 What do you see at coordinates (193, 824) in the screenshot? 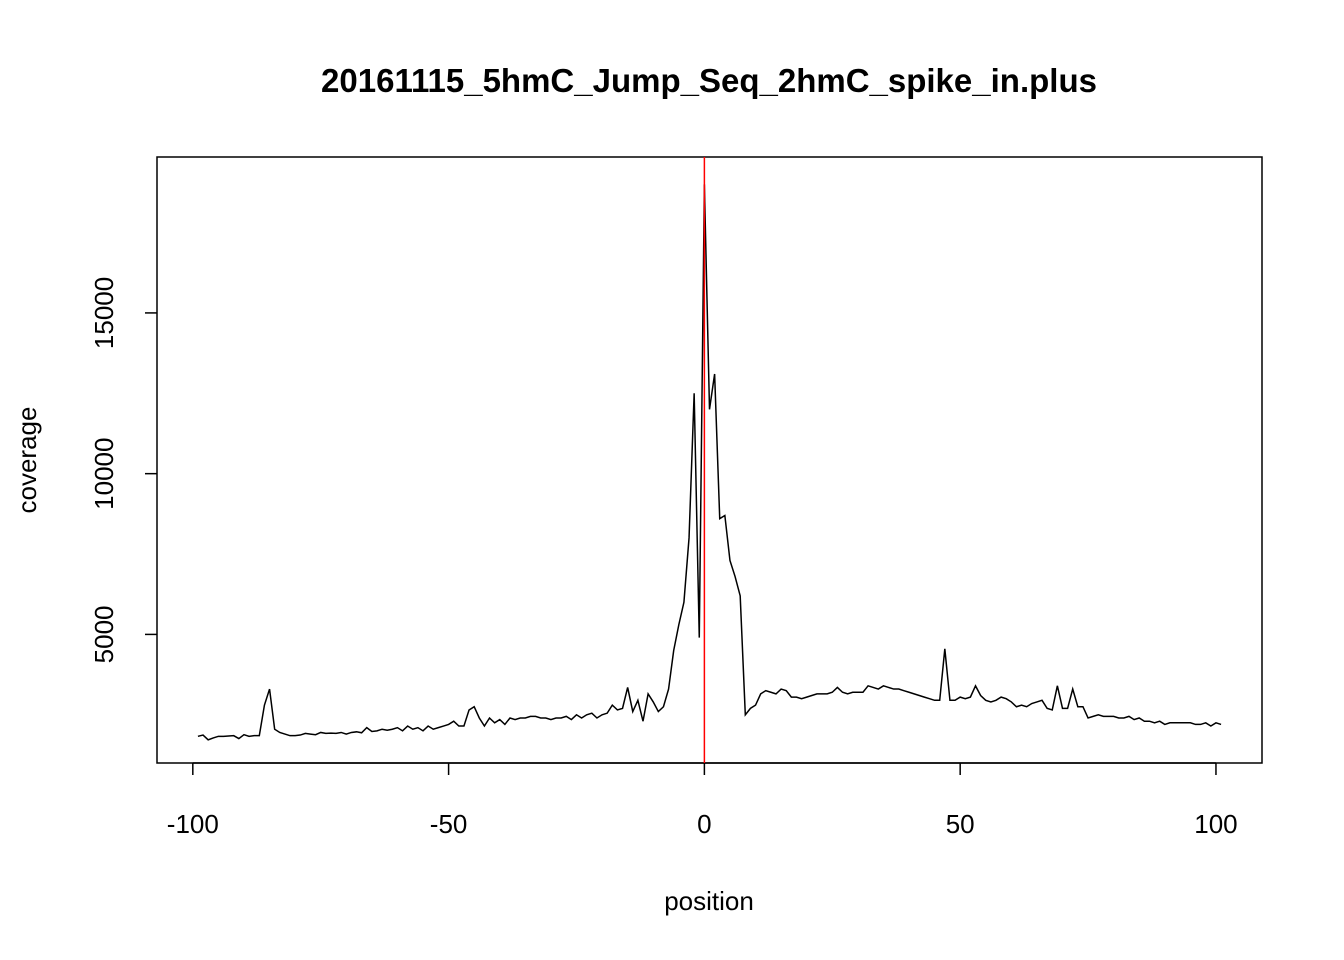
I see `x-tick-label: -100` at bounding box center [193, 824].